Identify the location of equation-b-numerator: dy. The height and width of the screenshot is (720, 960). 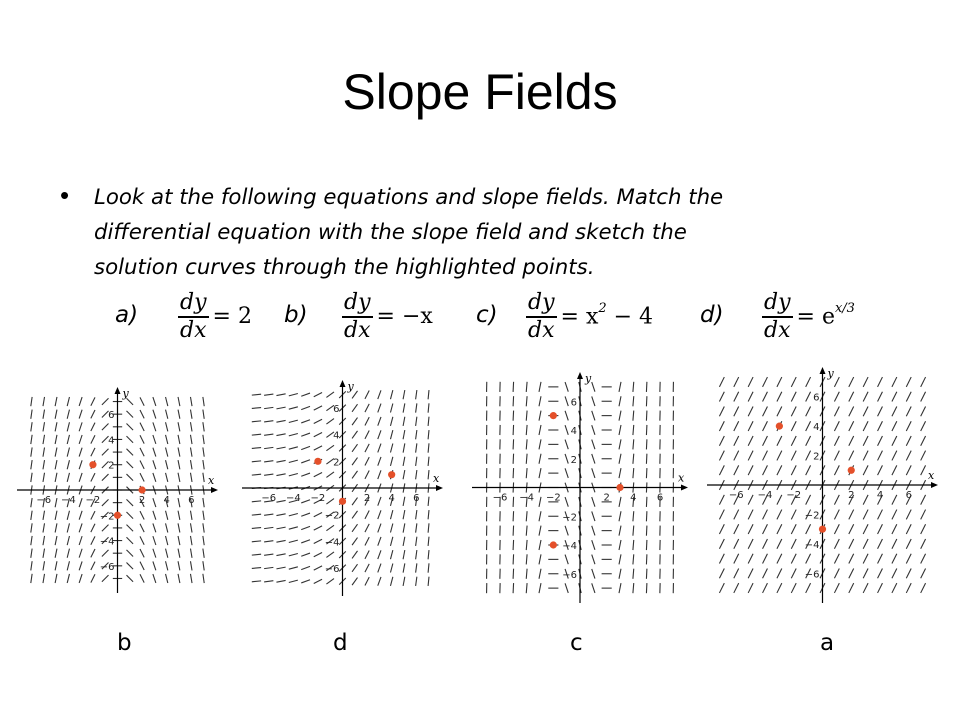
(357, 302).